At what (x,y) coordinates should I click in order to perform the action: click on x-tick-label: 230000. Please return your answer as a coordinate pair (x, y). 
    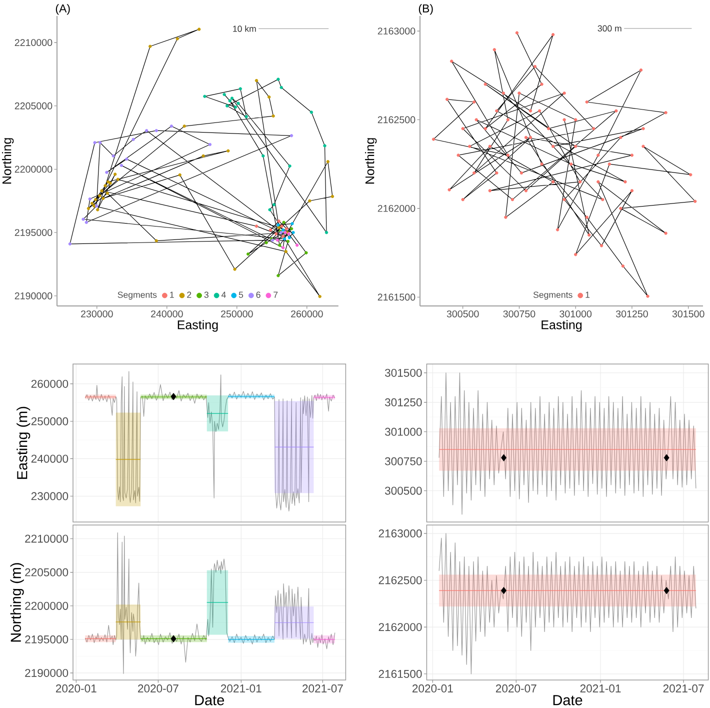
    Looking at the image, I should click on (97, 314).